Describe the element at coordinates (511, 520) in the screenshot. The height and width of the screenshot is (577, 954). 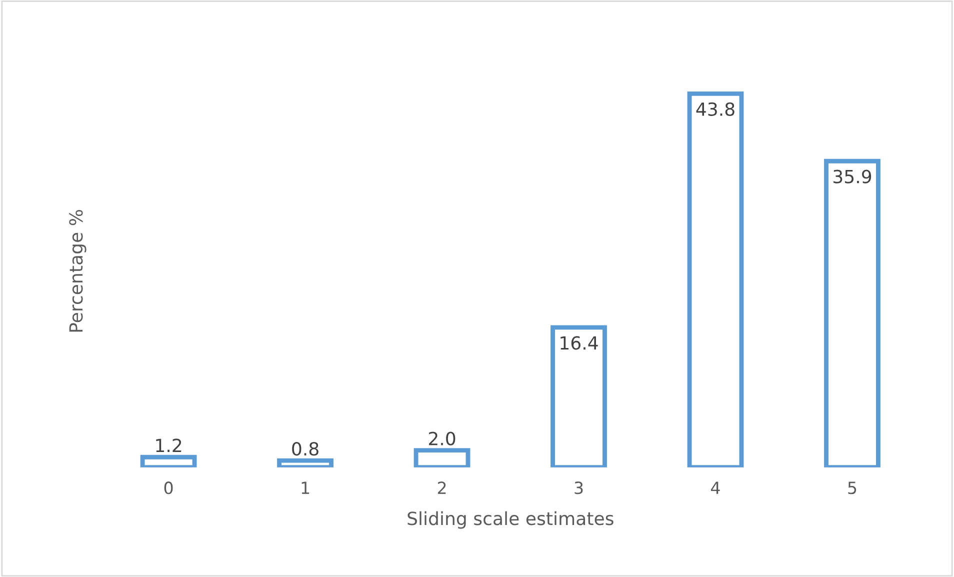
I see `x-axis-title: Sliding scale estimates` at that location.